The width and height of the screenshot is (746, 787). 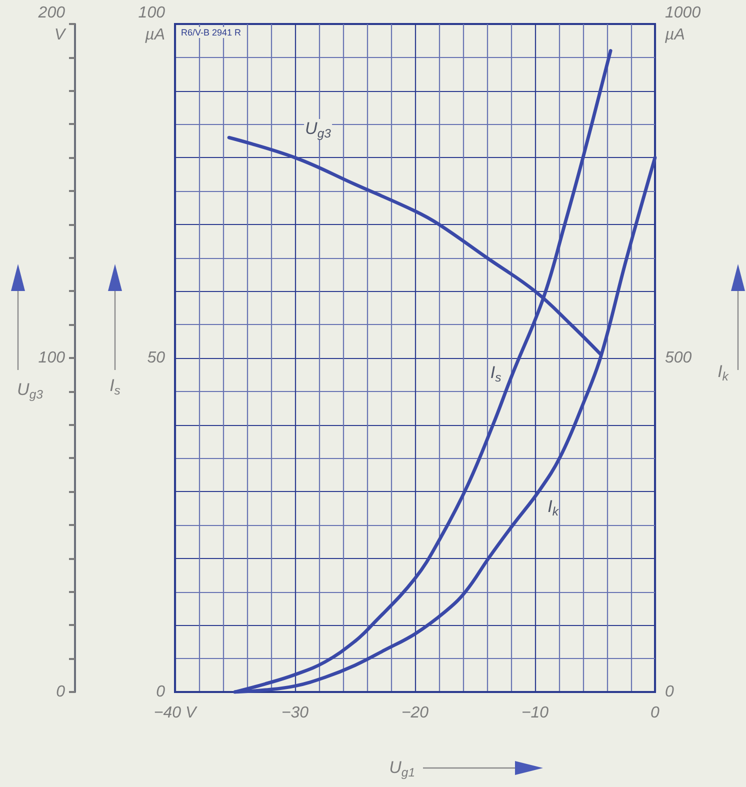 I want to click on y-tick-label: 0, so click(x=161, y=692).